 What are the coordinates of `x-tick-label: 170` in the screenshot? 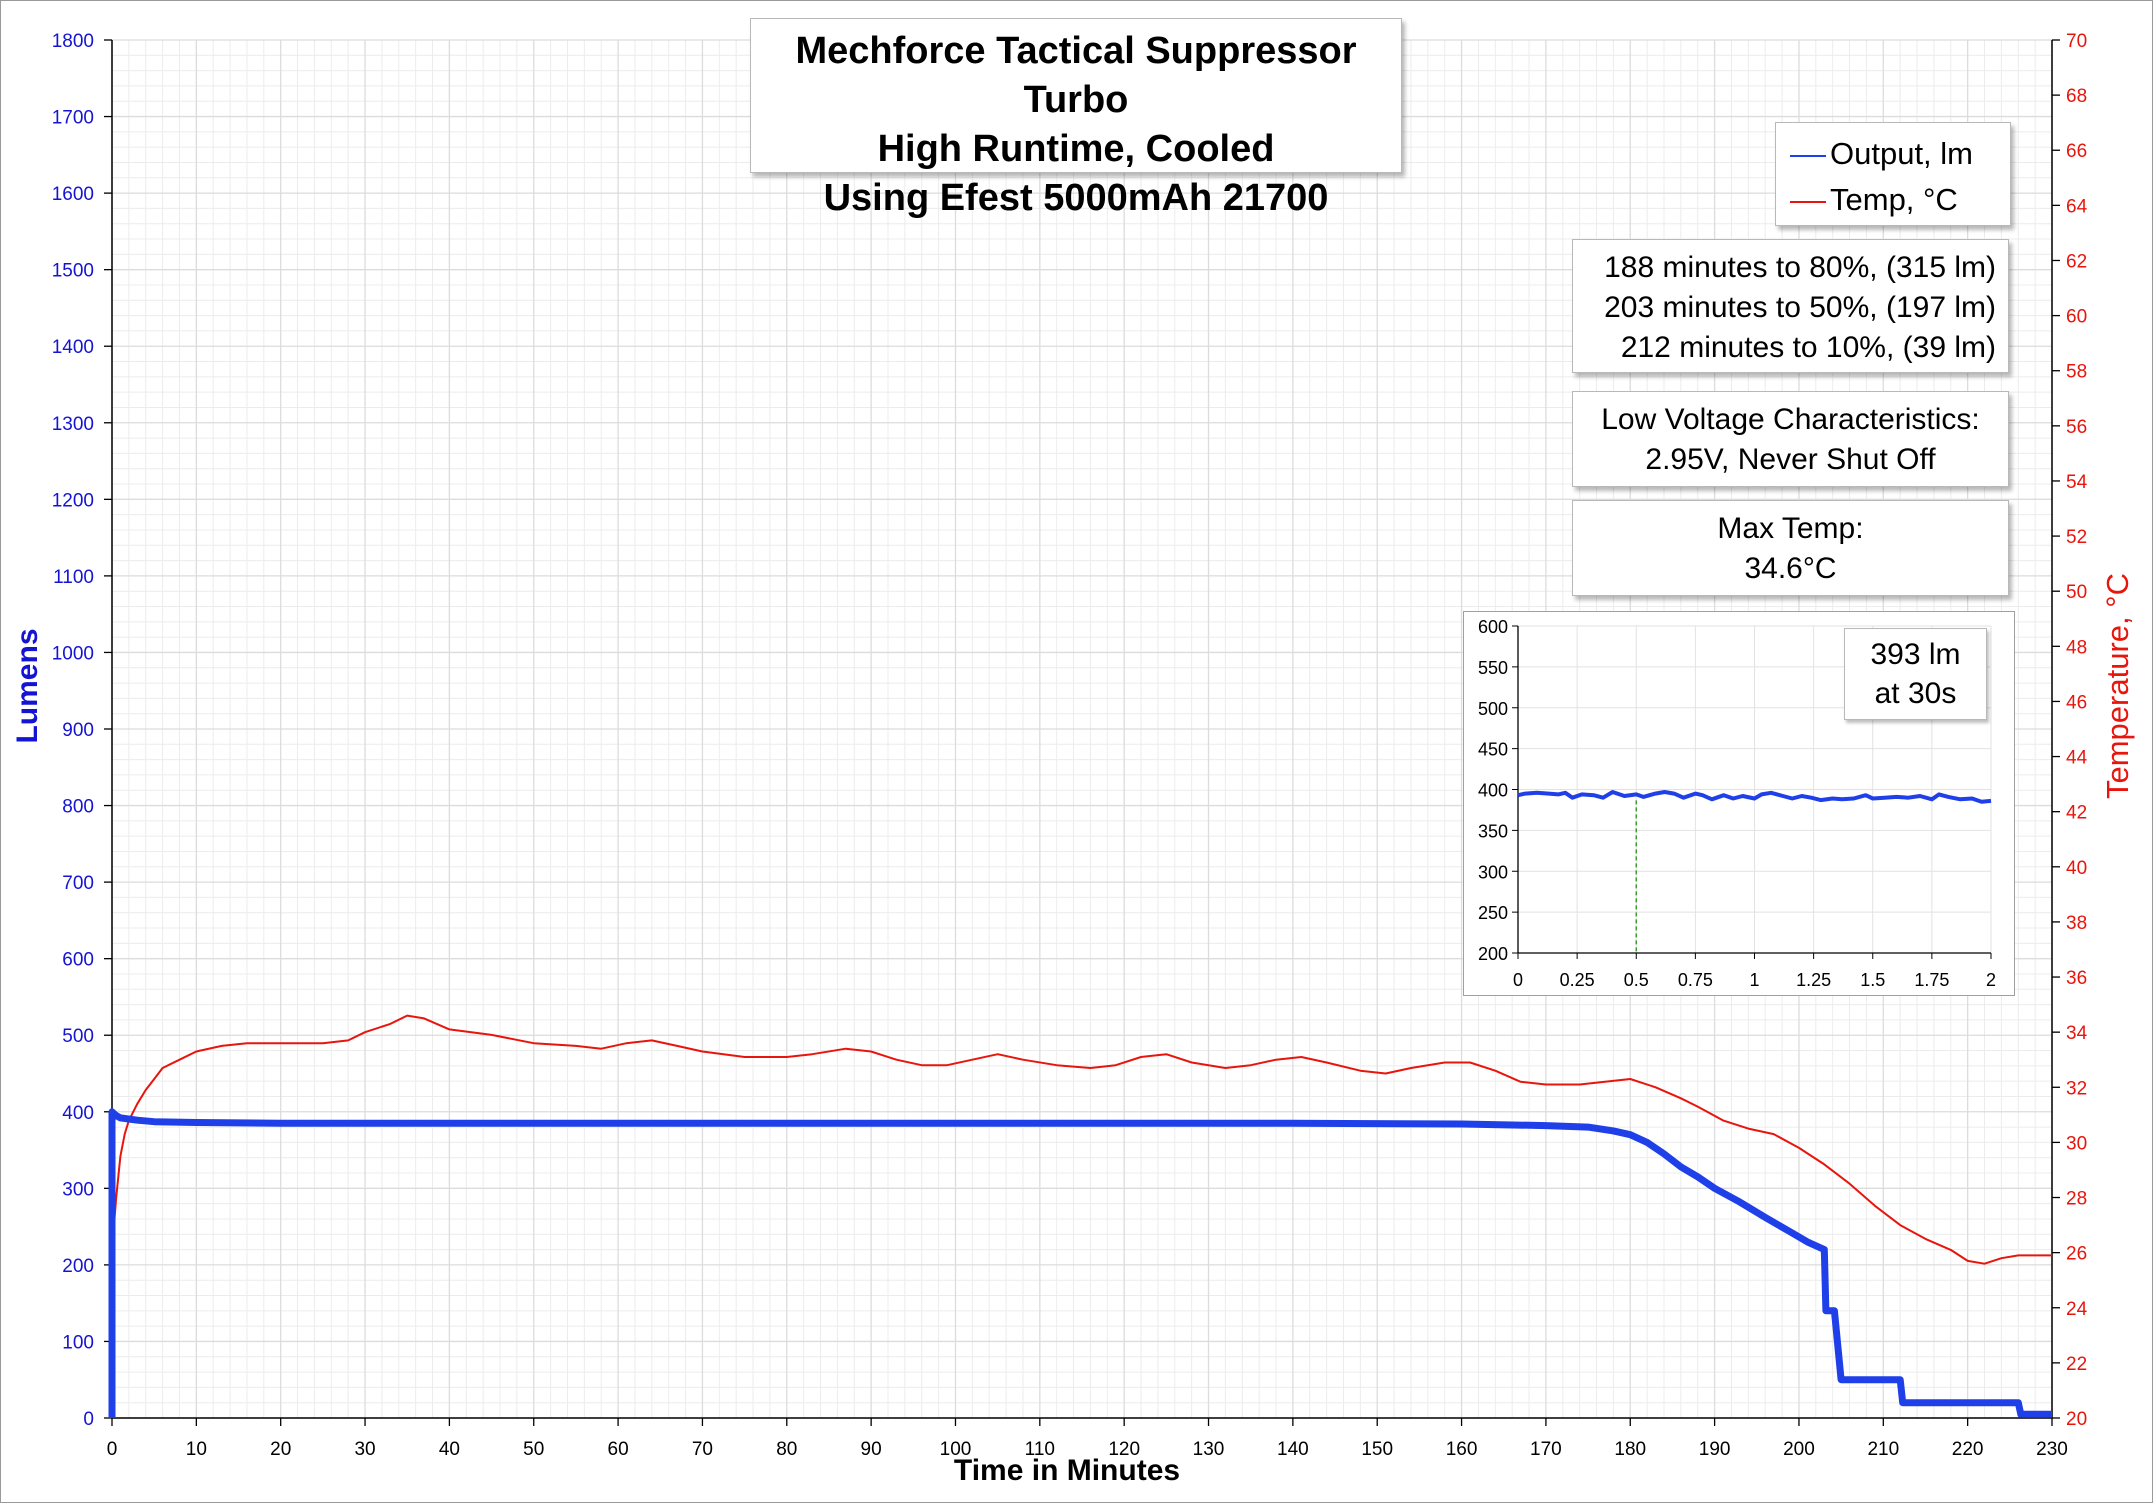 It's located at (1546, 1449).